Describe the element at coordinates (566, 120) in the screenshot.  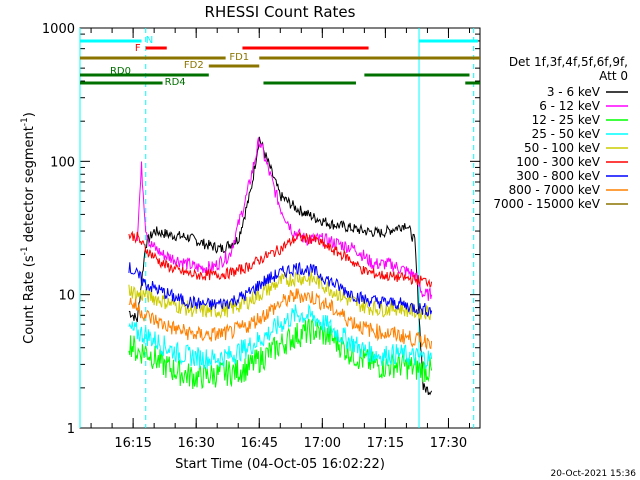
I see `legend-label: 12 - 25 keV` at that location.